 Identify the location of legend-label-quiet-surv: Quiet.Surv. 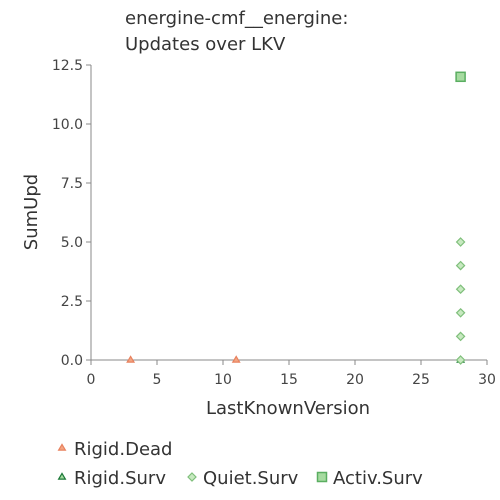
(251, 478).